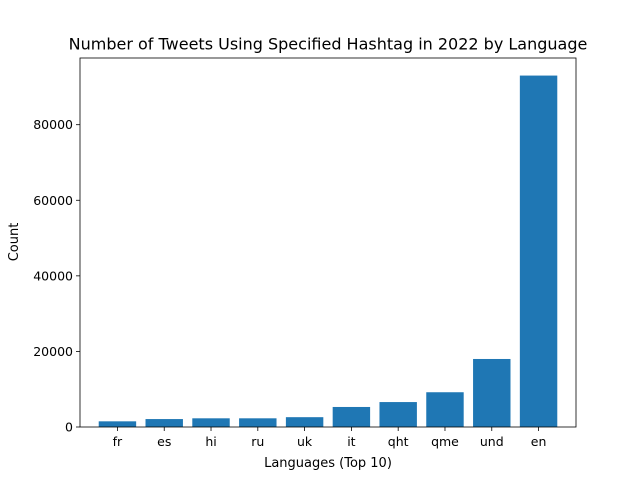  I want to click on x-tick-label: hi, so click(210, 441).